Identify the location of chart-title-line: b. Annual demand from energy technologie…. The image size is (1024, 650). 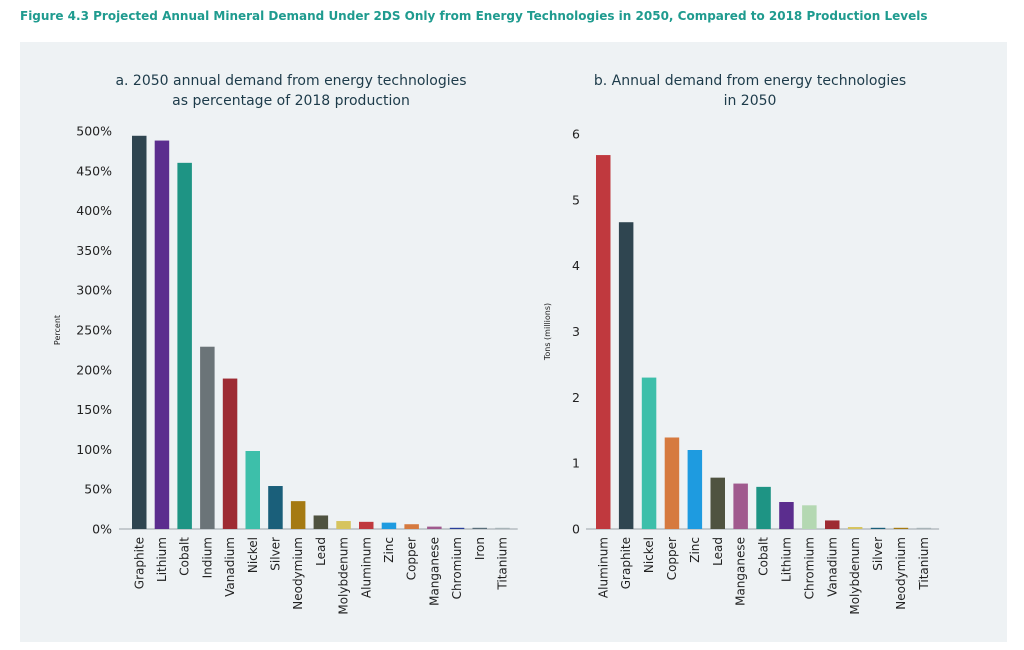
(750, 81).